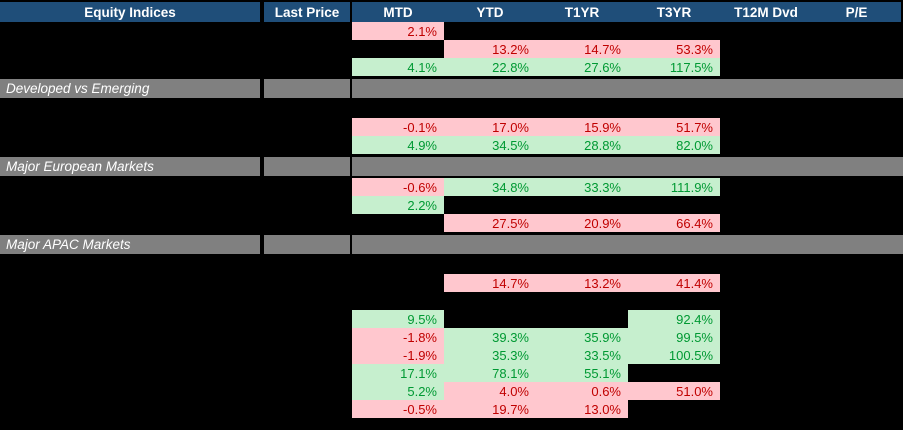 The height and width of the screenshot is (430, 903). I want to click on cell-t3yr: 82.0%, so click(674, 145).